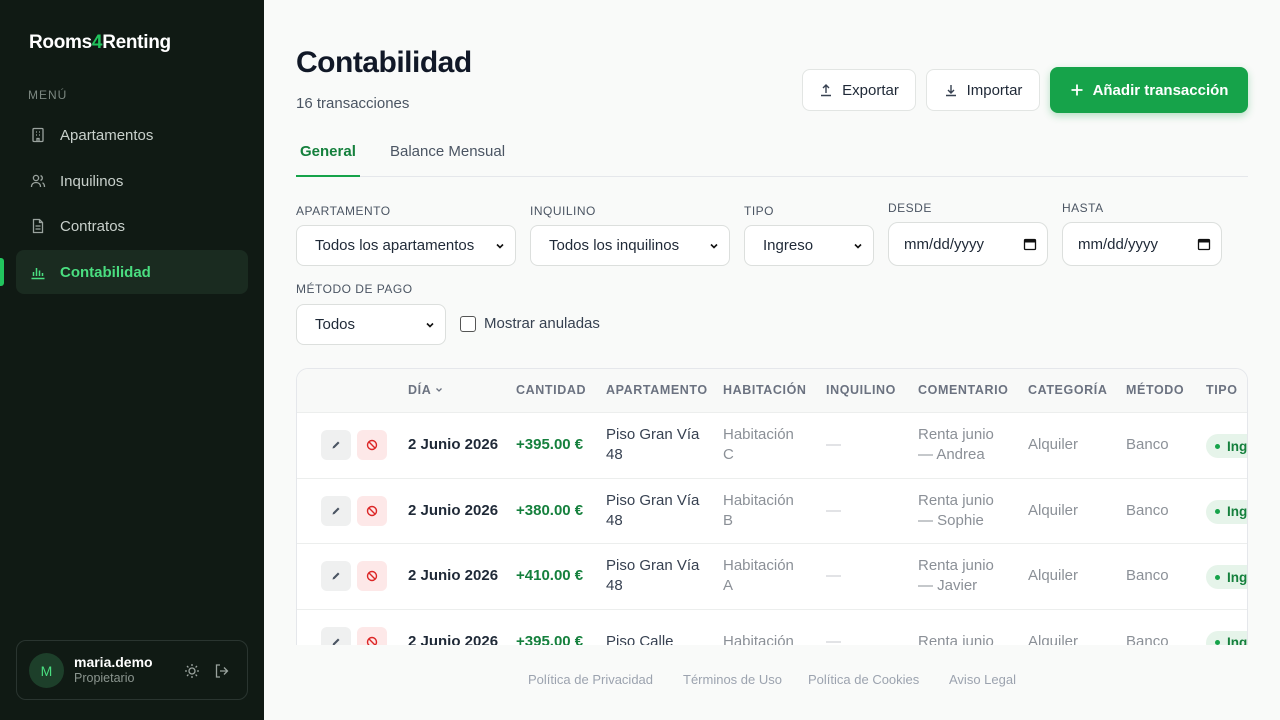  What do you see at coordinates (809, 245) in the screenshot?
I see `select: Ingreso` at bounding box center [809, 245].